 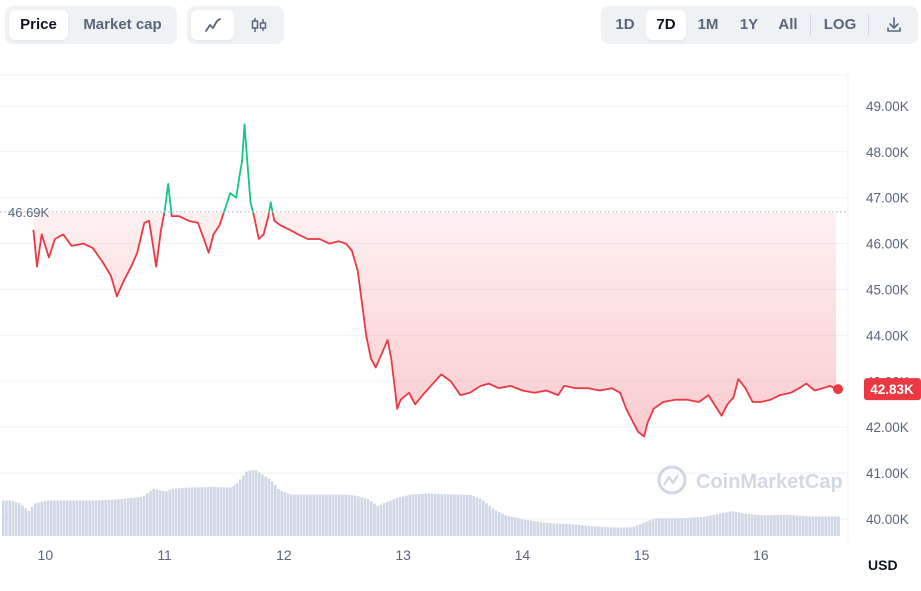 I want to click on tab-price: Price, so click(x=38, y=25).